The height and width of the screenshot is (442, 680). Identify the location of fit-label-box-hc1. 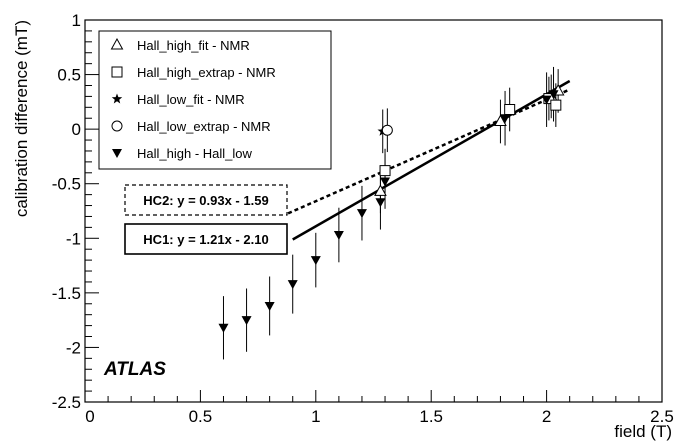
(206, 239).